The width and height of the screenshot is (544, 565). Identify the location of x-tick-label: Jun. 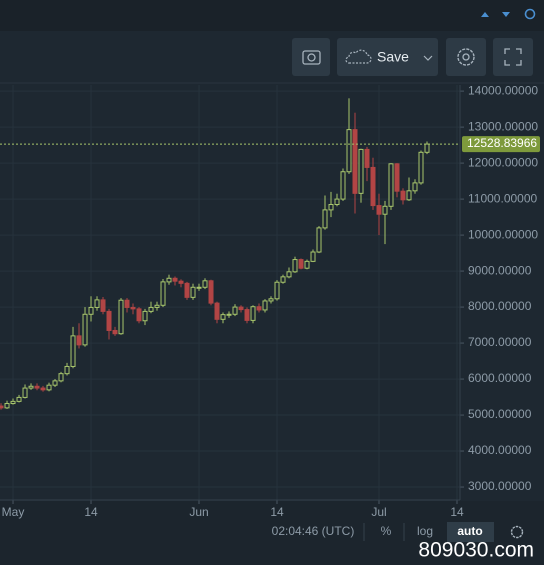
(198, 512).